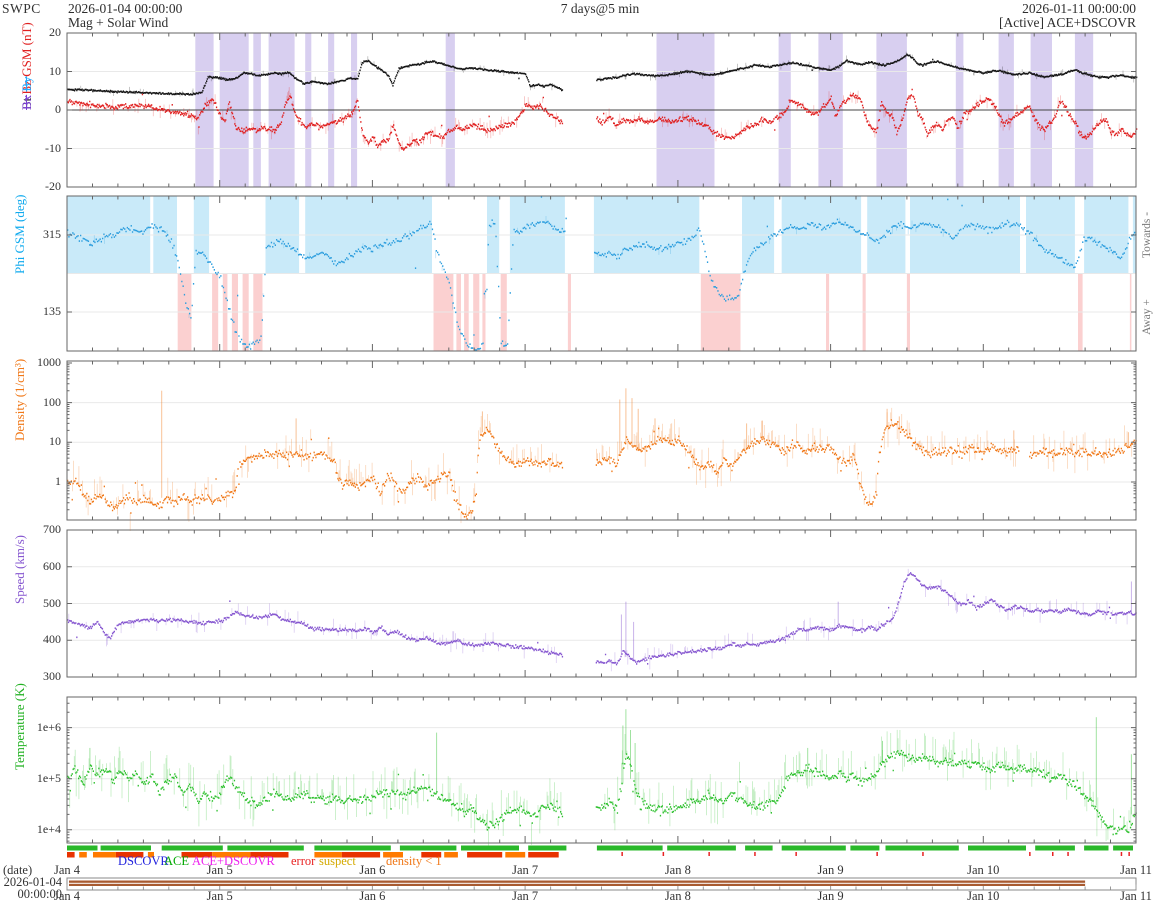 This screenshot has width=1158, height=905. I want to click on series-toggle-, so click(26, 93).